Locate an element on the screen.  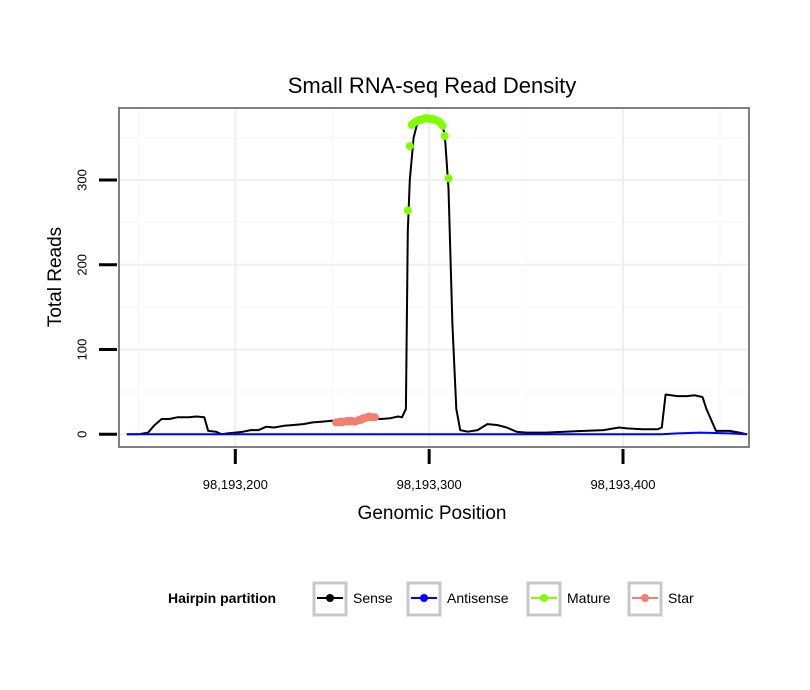
legend-item-antisense: Antisense is located at coordinates (457, 599).